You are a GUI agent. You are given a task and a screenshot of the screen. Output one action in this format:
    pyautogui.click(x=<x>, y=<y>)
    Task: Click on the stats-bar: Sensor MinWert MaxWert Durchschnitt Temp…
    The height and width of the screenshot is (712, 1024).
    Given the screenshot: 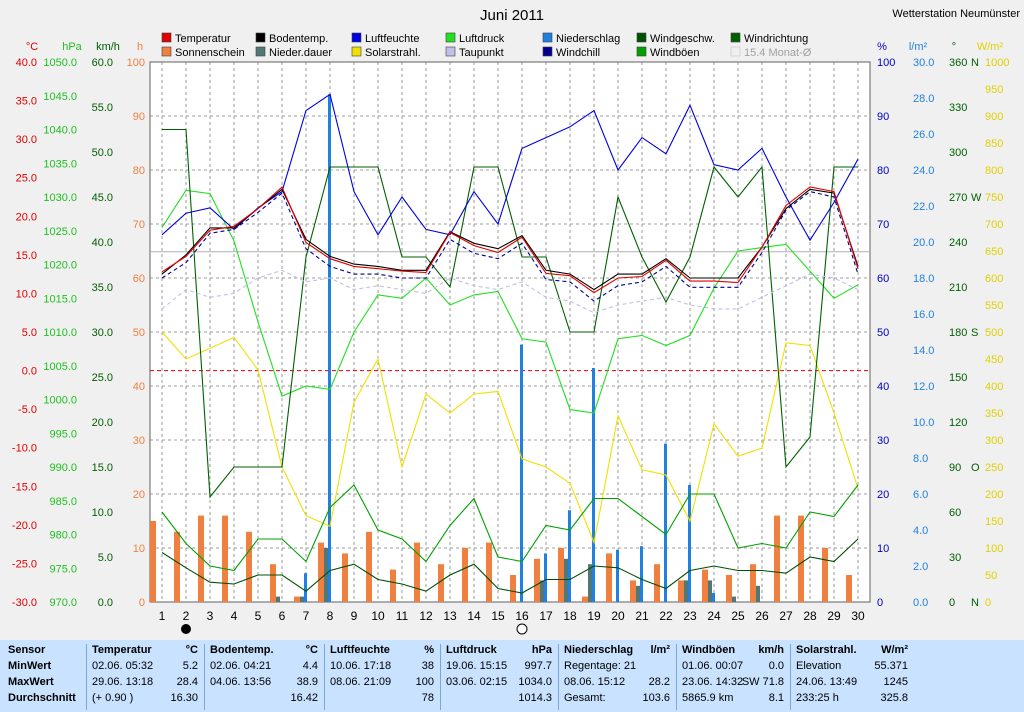 What is the action you would take?
    pyautogui.click(x=512, y=676)
    